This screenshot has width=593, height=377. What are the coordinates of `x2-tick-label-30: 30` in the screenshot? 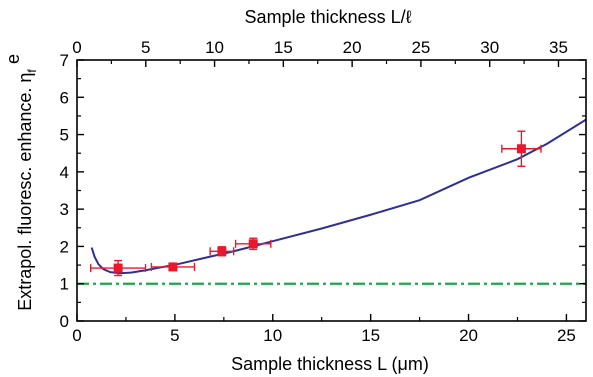 It's located at (489, 47).